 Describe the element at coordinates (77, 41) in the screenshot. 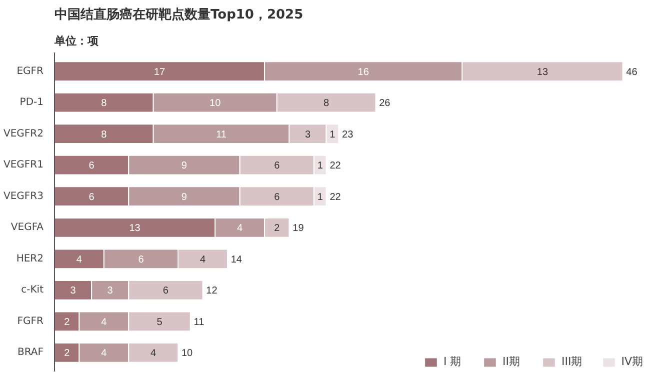

I see `chart-subtitle: 单位：项` at that location.